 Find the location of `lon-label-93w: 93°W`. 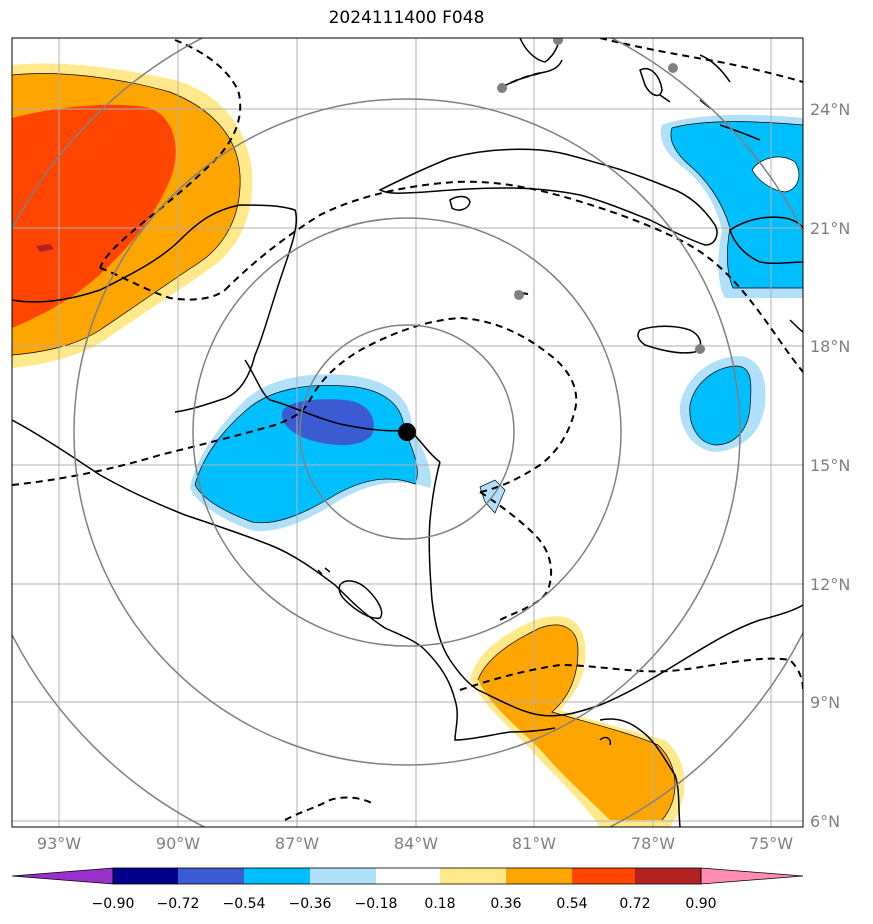

lon-label-93w: 93°W is located at coordinates (59, 843).